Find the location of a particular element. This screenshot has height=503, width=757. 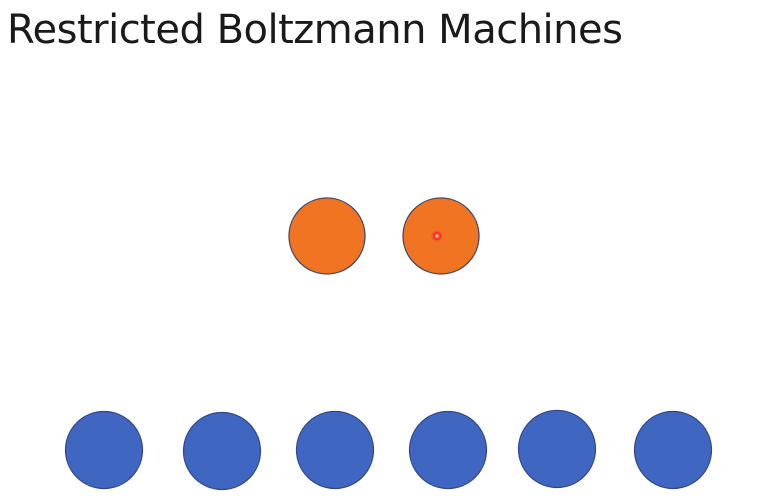

hidden-layer is located at coordinates (384, 236).